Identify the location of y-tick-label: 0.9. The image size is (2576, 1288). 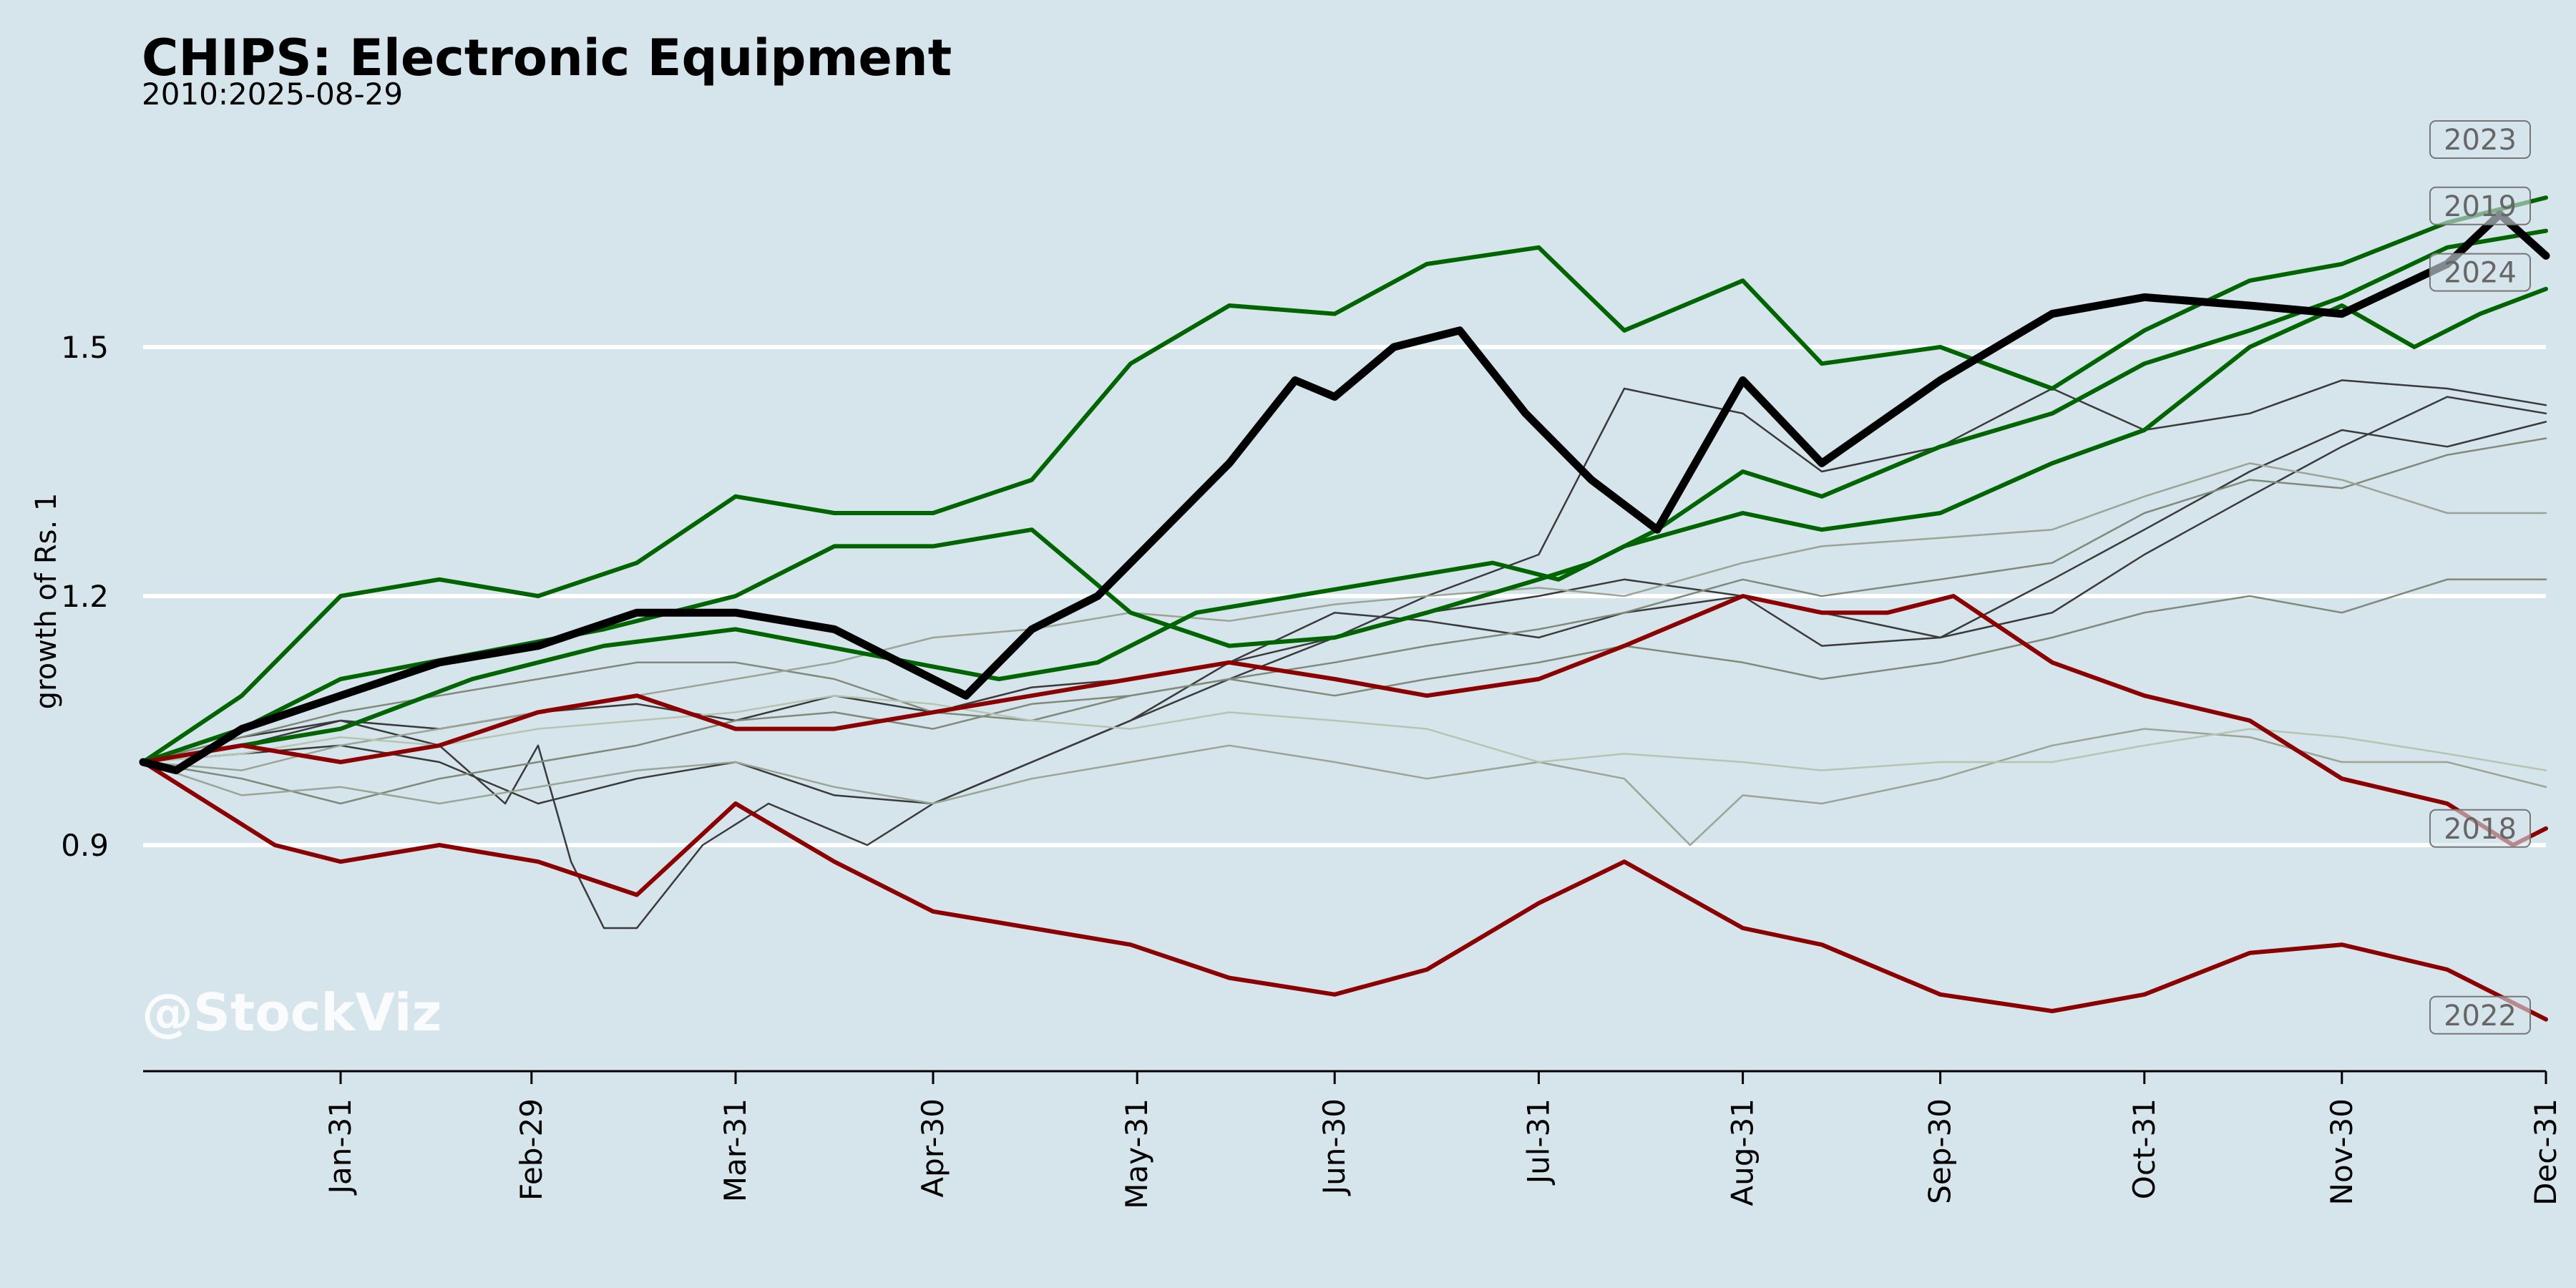
(85, 845).